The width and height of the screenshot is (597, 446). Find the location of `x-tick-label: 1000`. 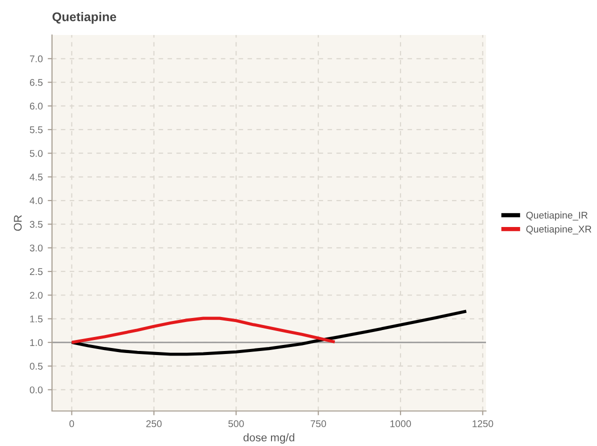

x-tick-label: 1000 is located at coordinates (400, 424).